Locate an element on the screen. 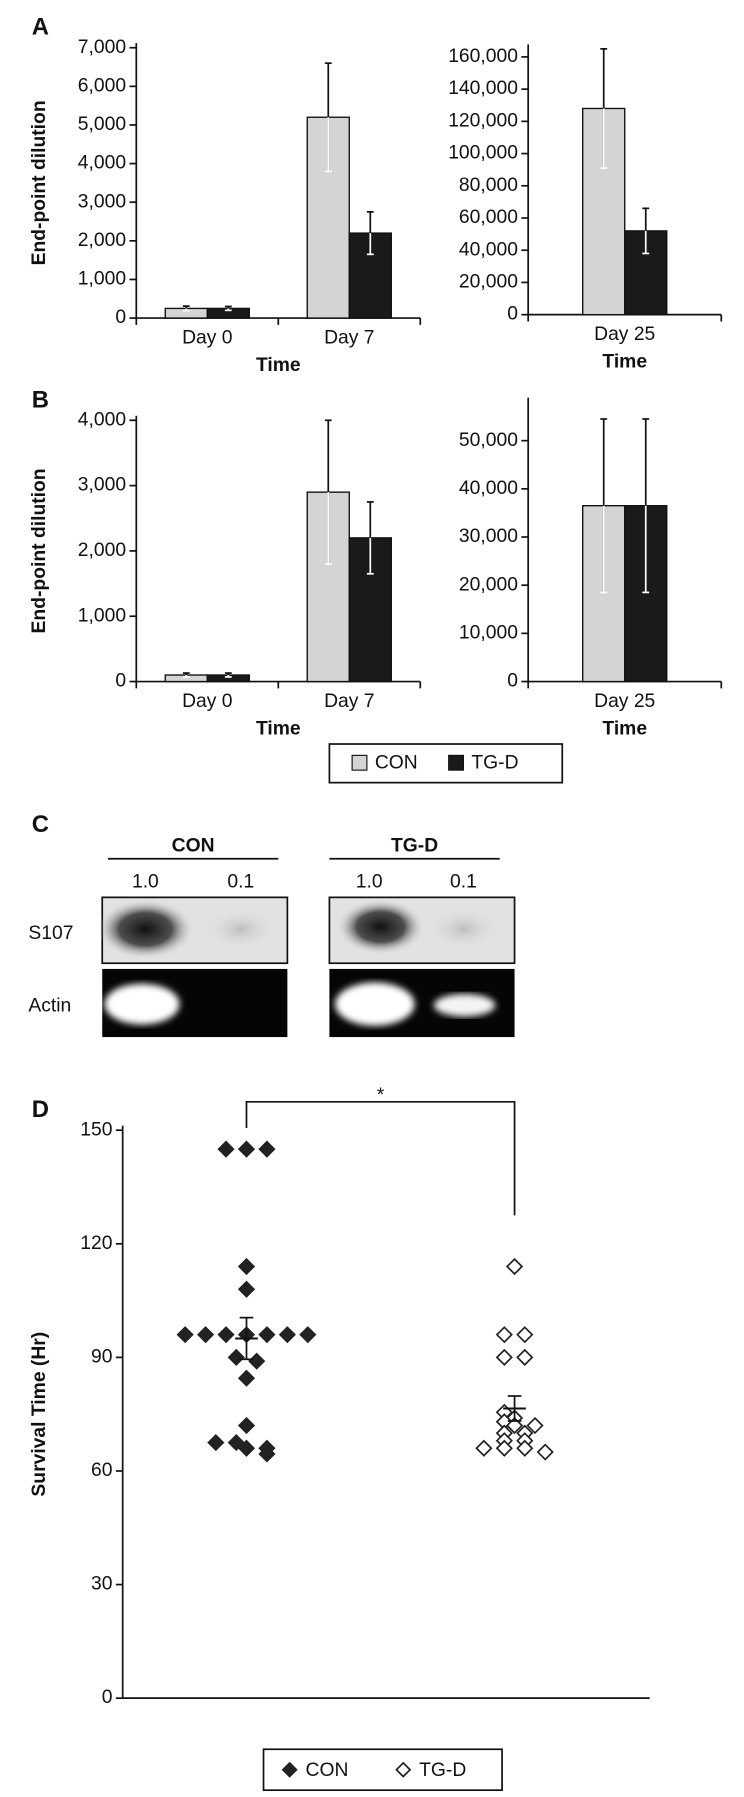 The width and height of the screenshot is (744, 1797). y-tick-label: 6,000 is located at coordinates (102, 85).